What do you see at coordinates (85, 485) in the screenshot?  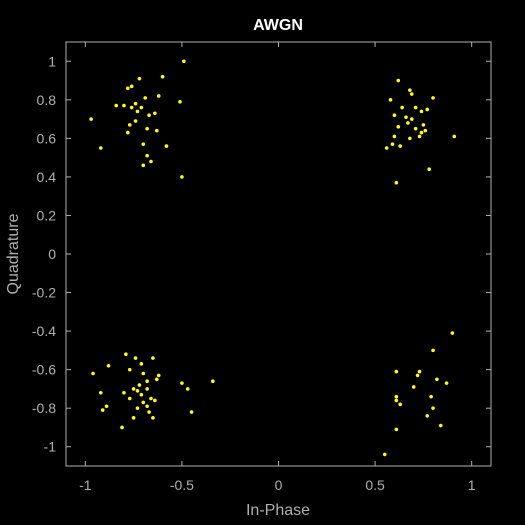 I see `x-tick-label: -1` at bounding box center [85, 485].